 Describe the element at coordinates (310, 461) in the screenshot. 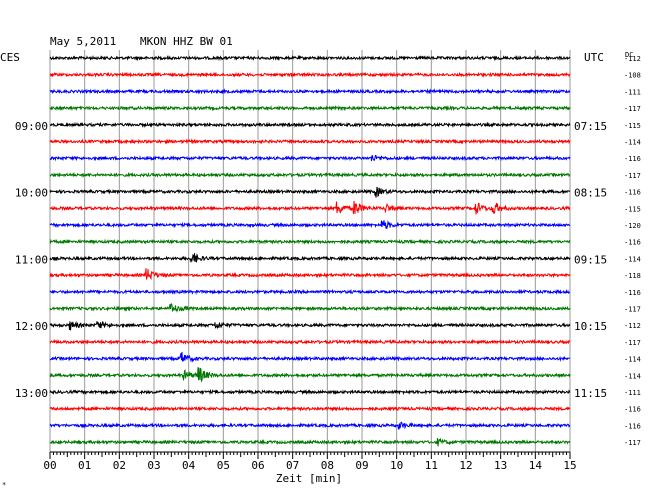

I see `x-axis: 00 01 02 03 04 05 06 07 08 09 10 11 12 13 14 15` at that location.